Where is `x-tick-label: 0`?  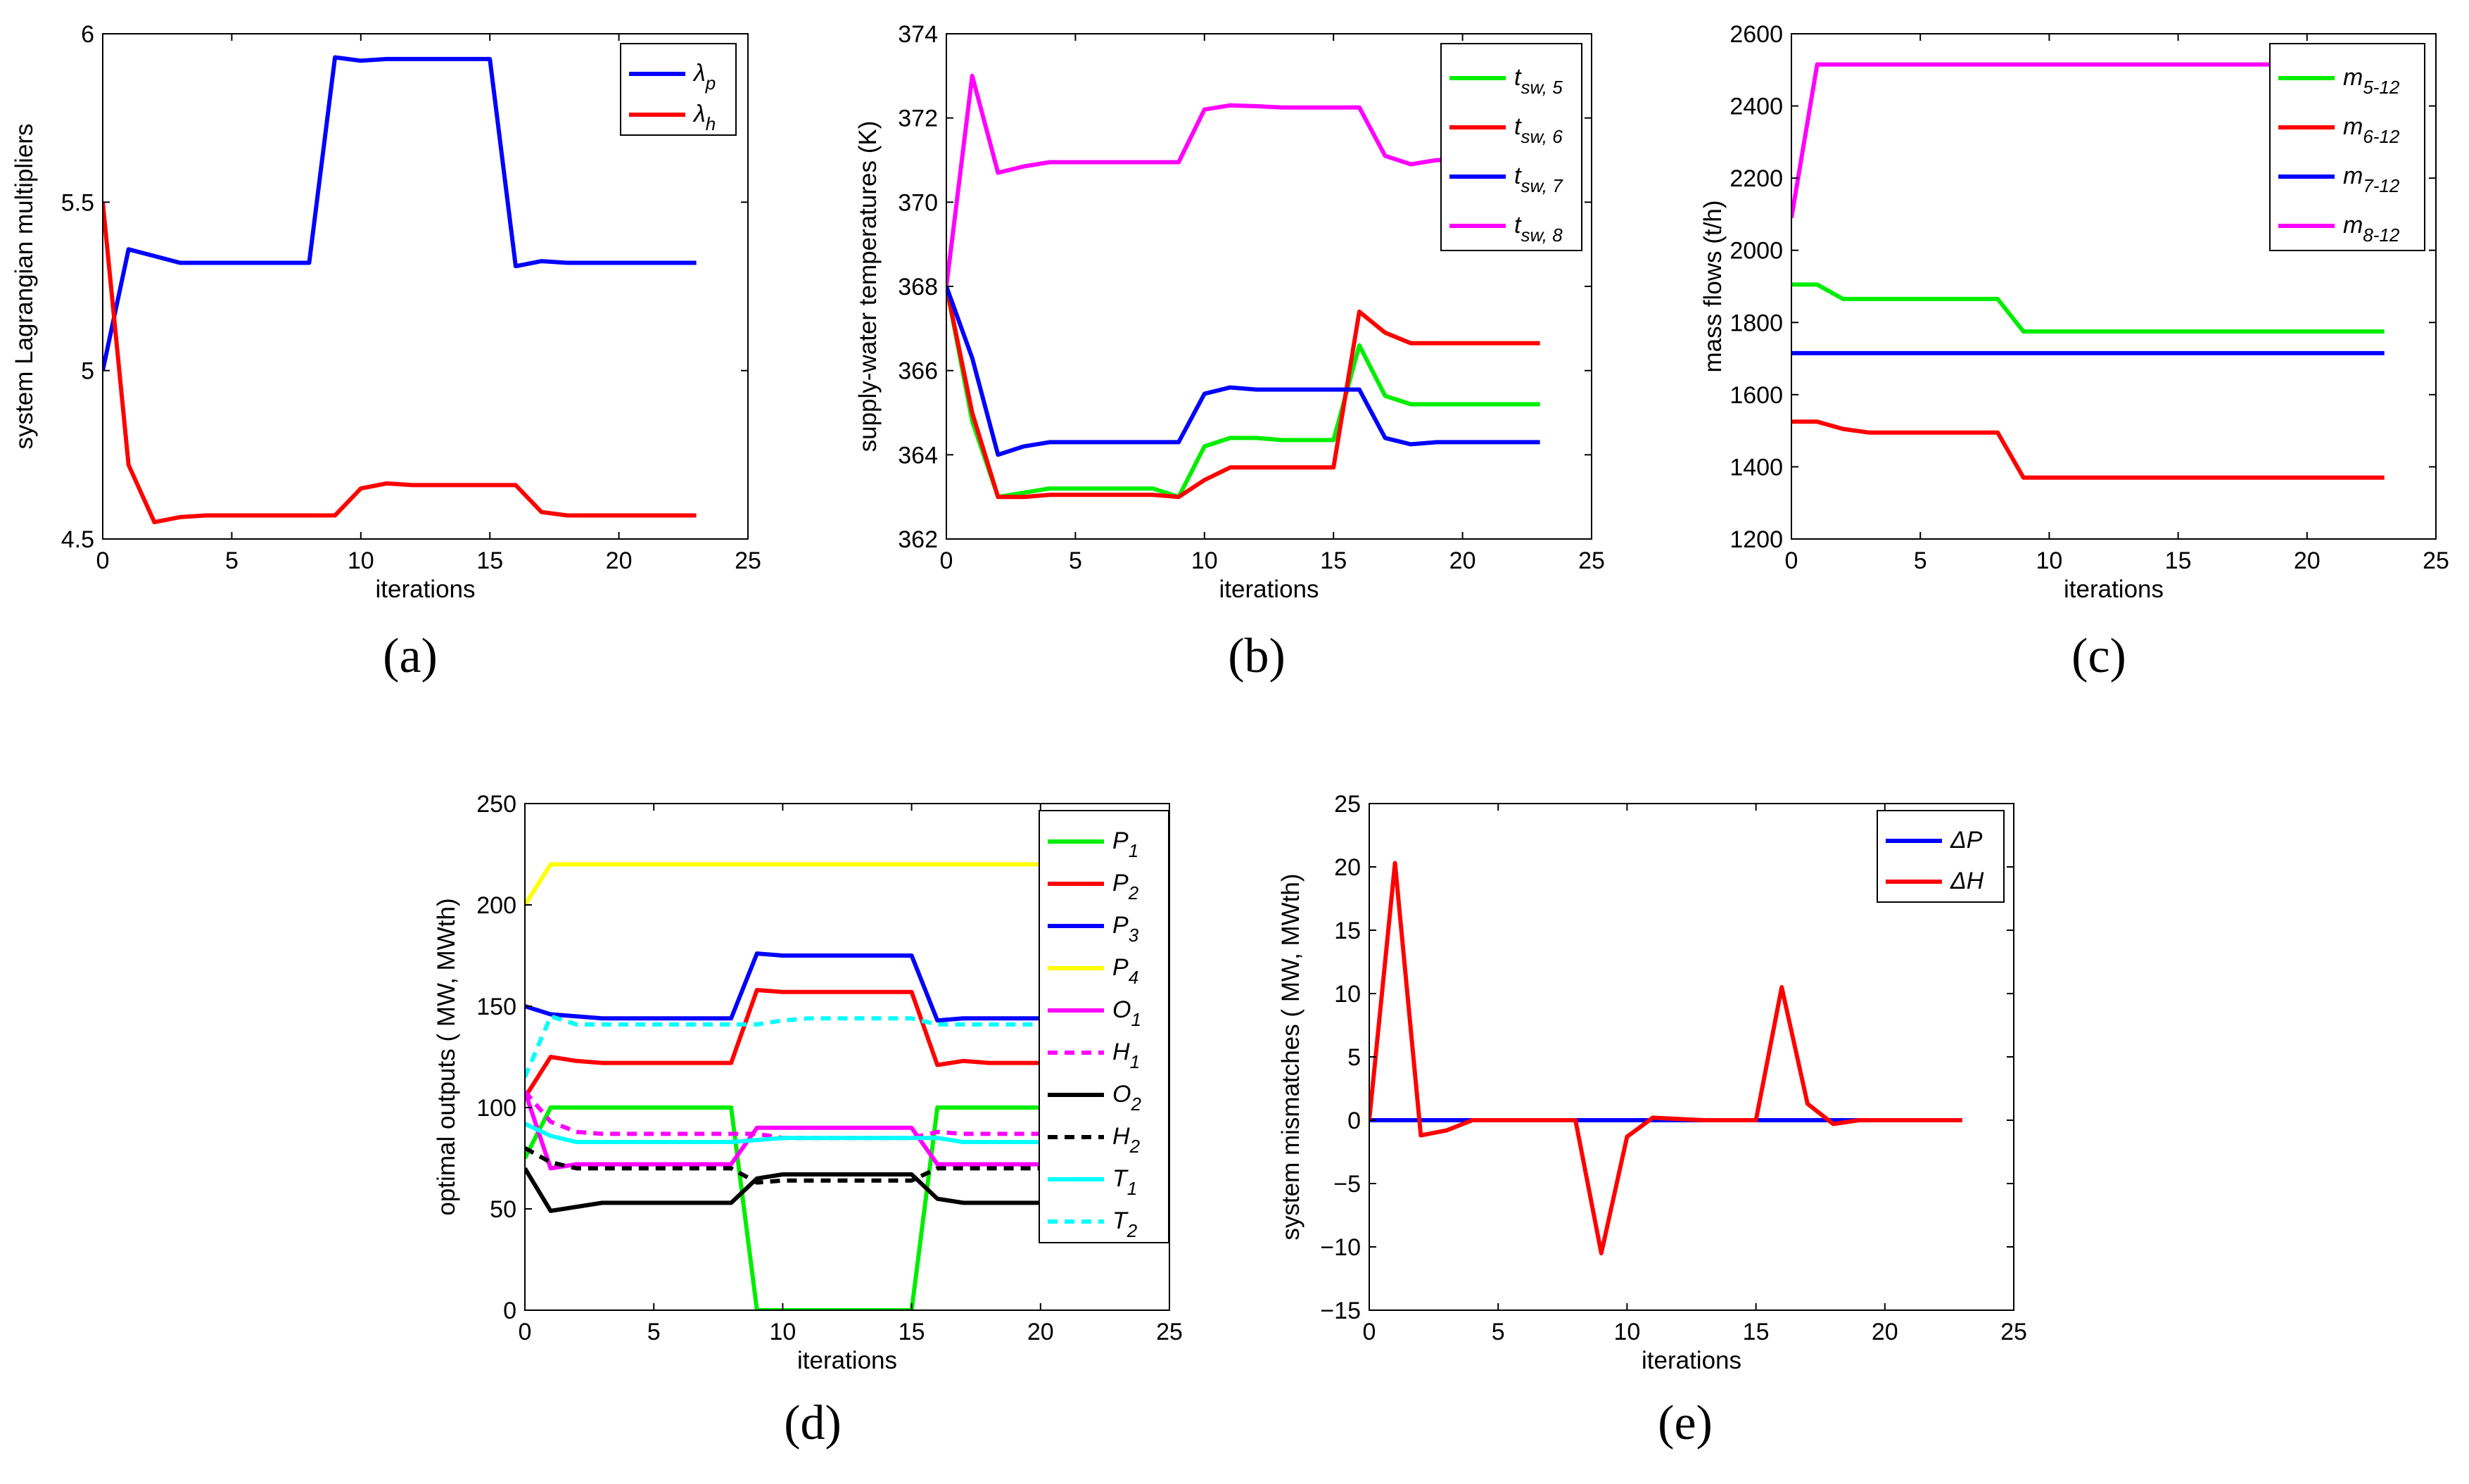 x-tick-label: 0 is located at coordinates (103, 560).